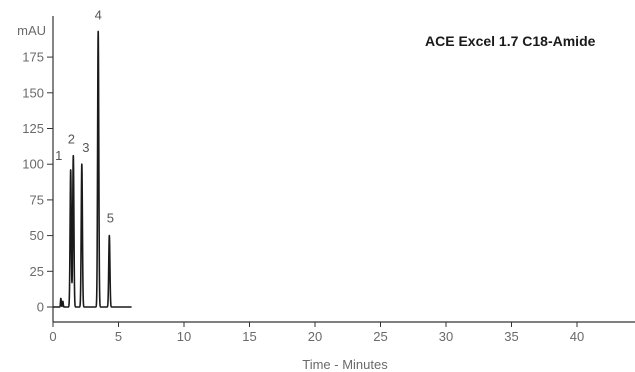 This screenshot has height=372, width=635. I want to click on x-tick-label: 40, so click(577, 336).